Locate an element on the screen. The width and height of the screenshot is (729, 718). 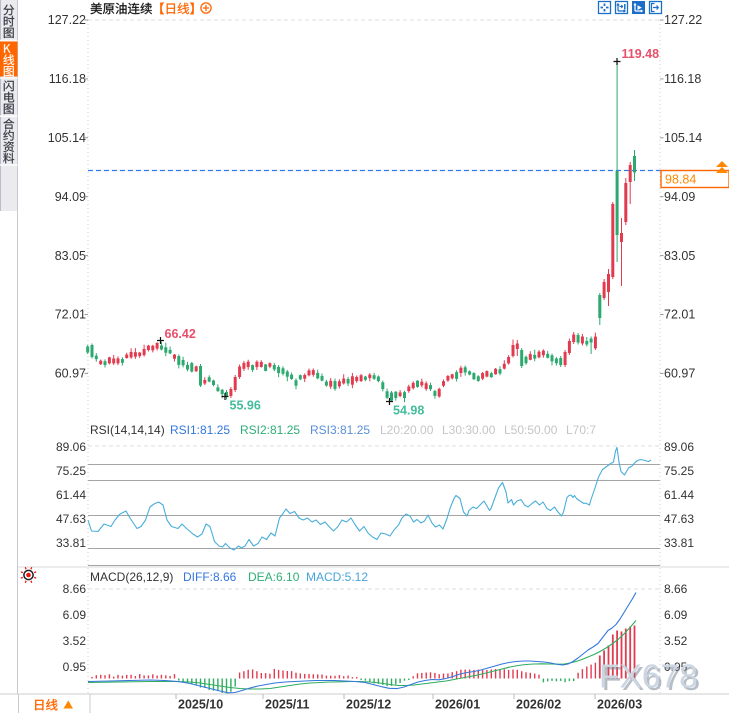
svg-text: 119.48 is located at coordinates (641, 54).